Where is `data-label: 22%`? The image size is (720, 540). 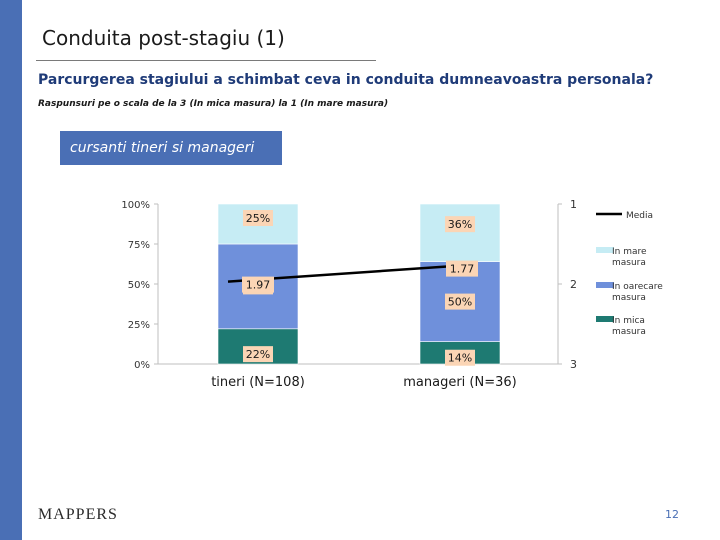
data-label: 22% is located at coordinates (258, 354).